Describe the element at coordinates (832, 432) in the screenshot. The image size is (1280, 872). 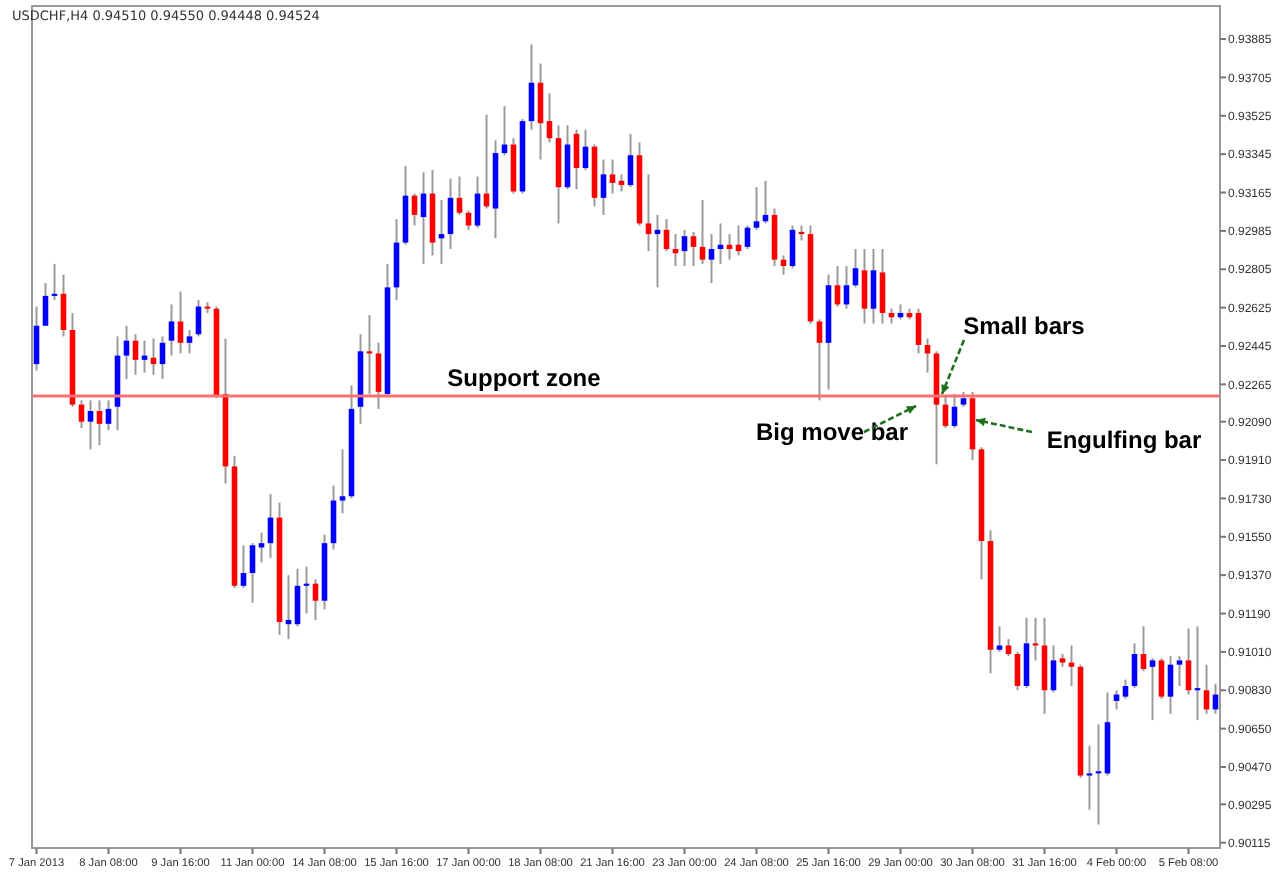
I see `annotation: Big move bar` at that location.